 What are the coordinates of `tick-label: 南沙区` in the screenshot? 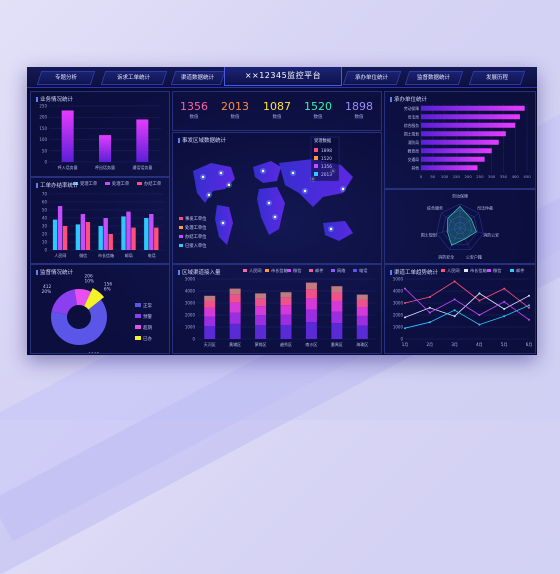 It's located at (311, 344).